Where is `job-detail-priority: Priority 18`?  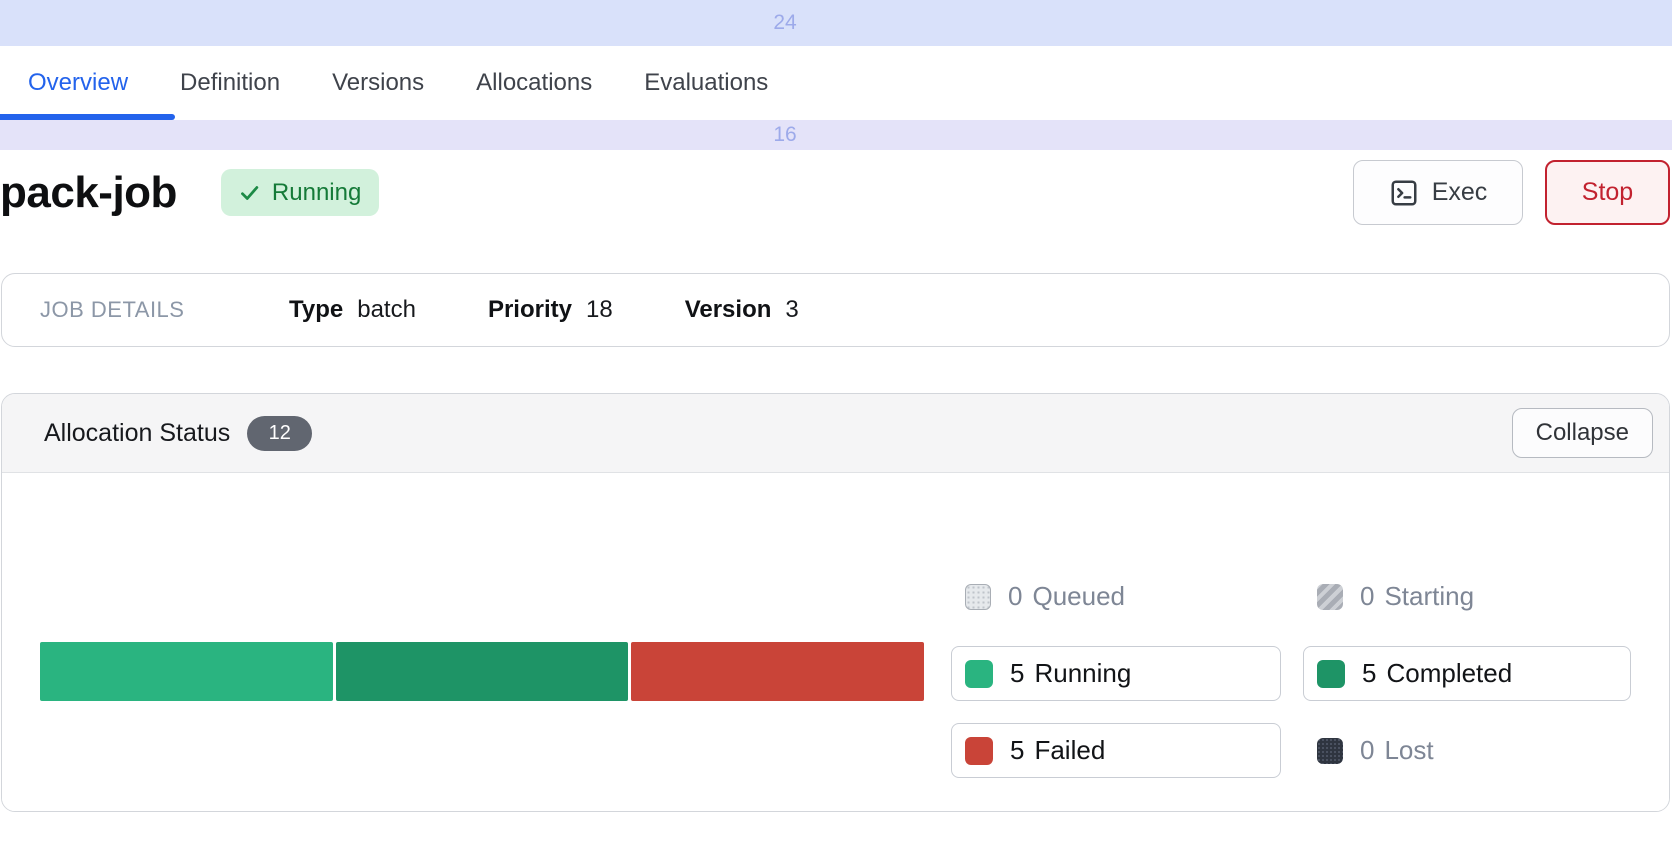 job-detail-priority: Priority 18 is located at coordinates (550, 310).